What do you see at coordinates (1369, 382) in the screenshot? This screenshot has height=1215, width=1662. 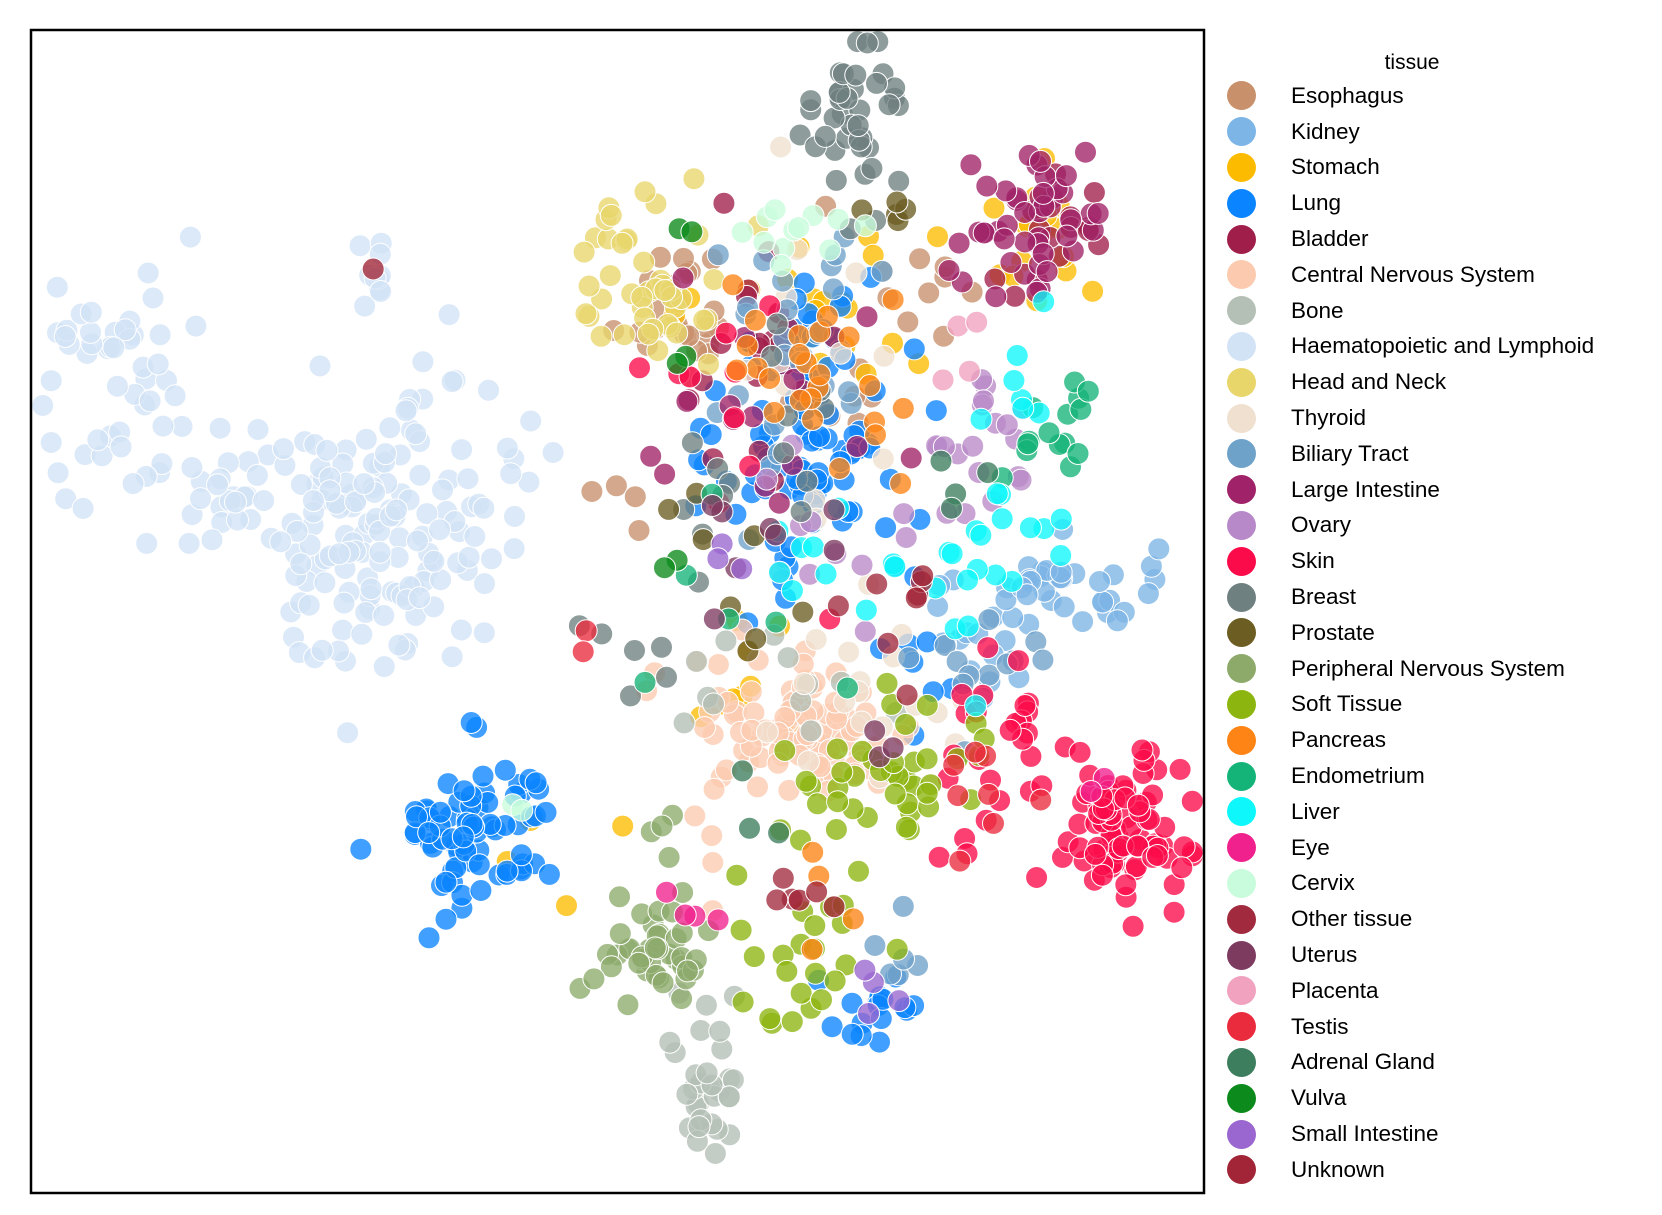 I see `legend-label: Head and Neck` at bounding box center [1369, 382].